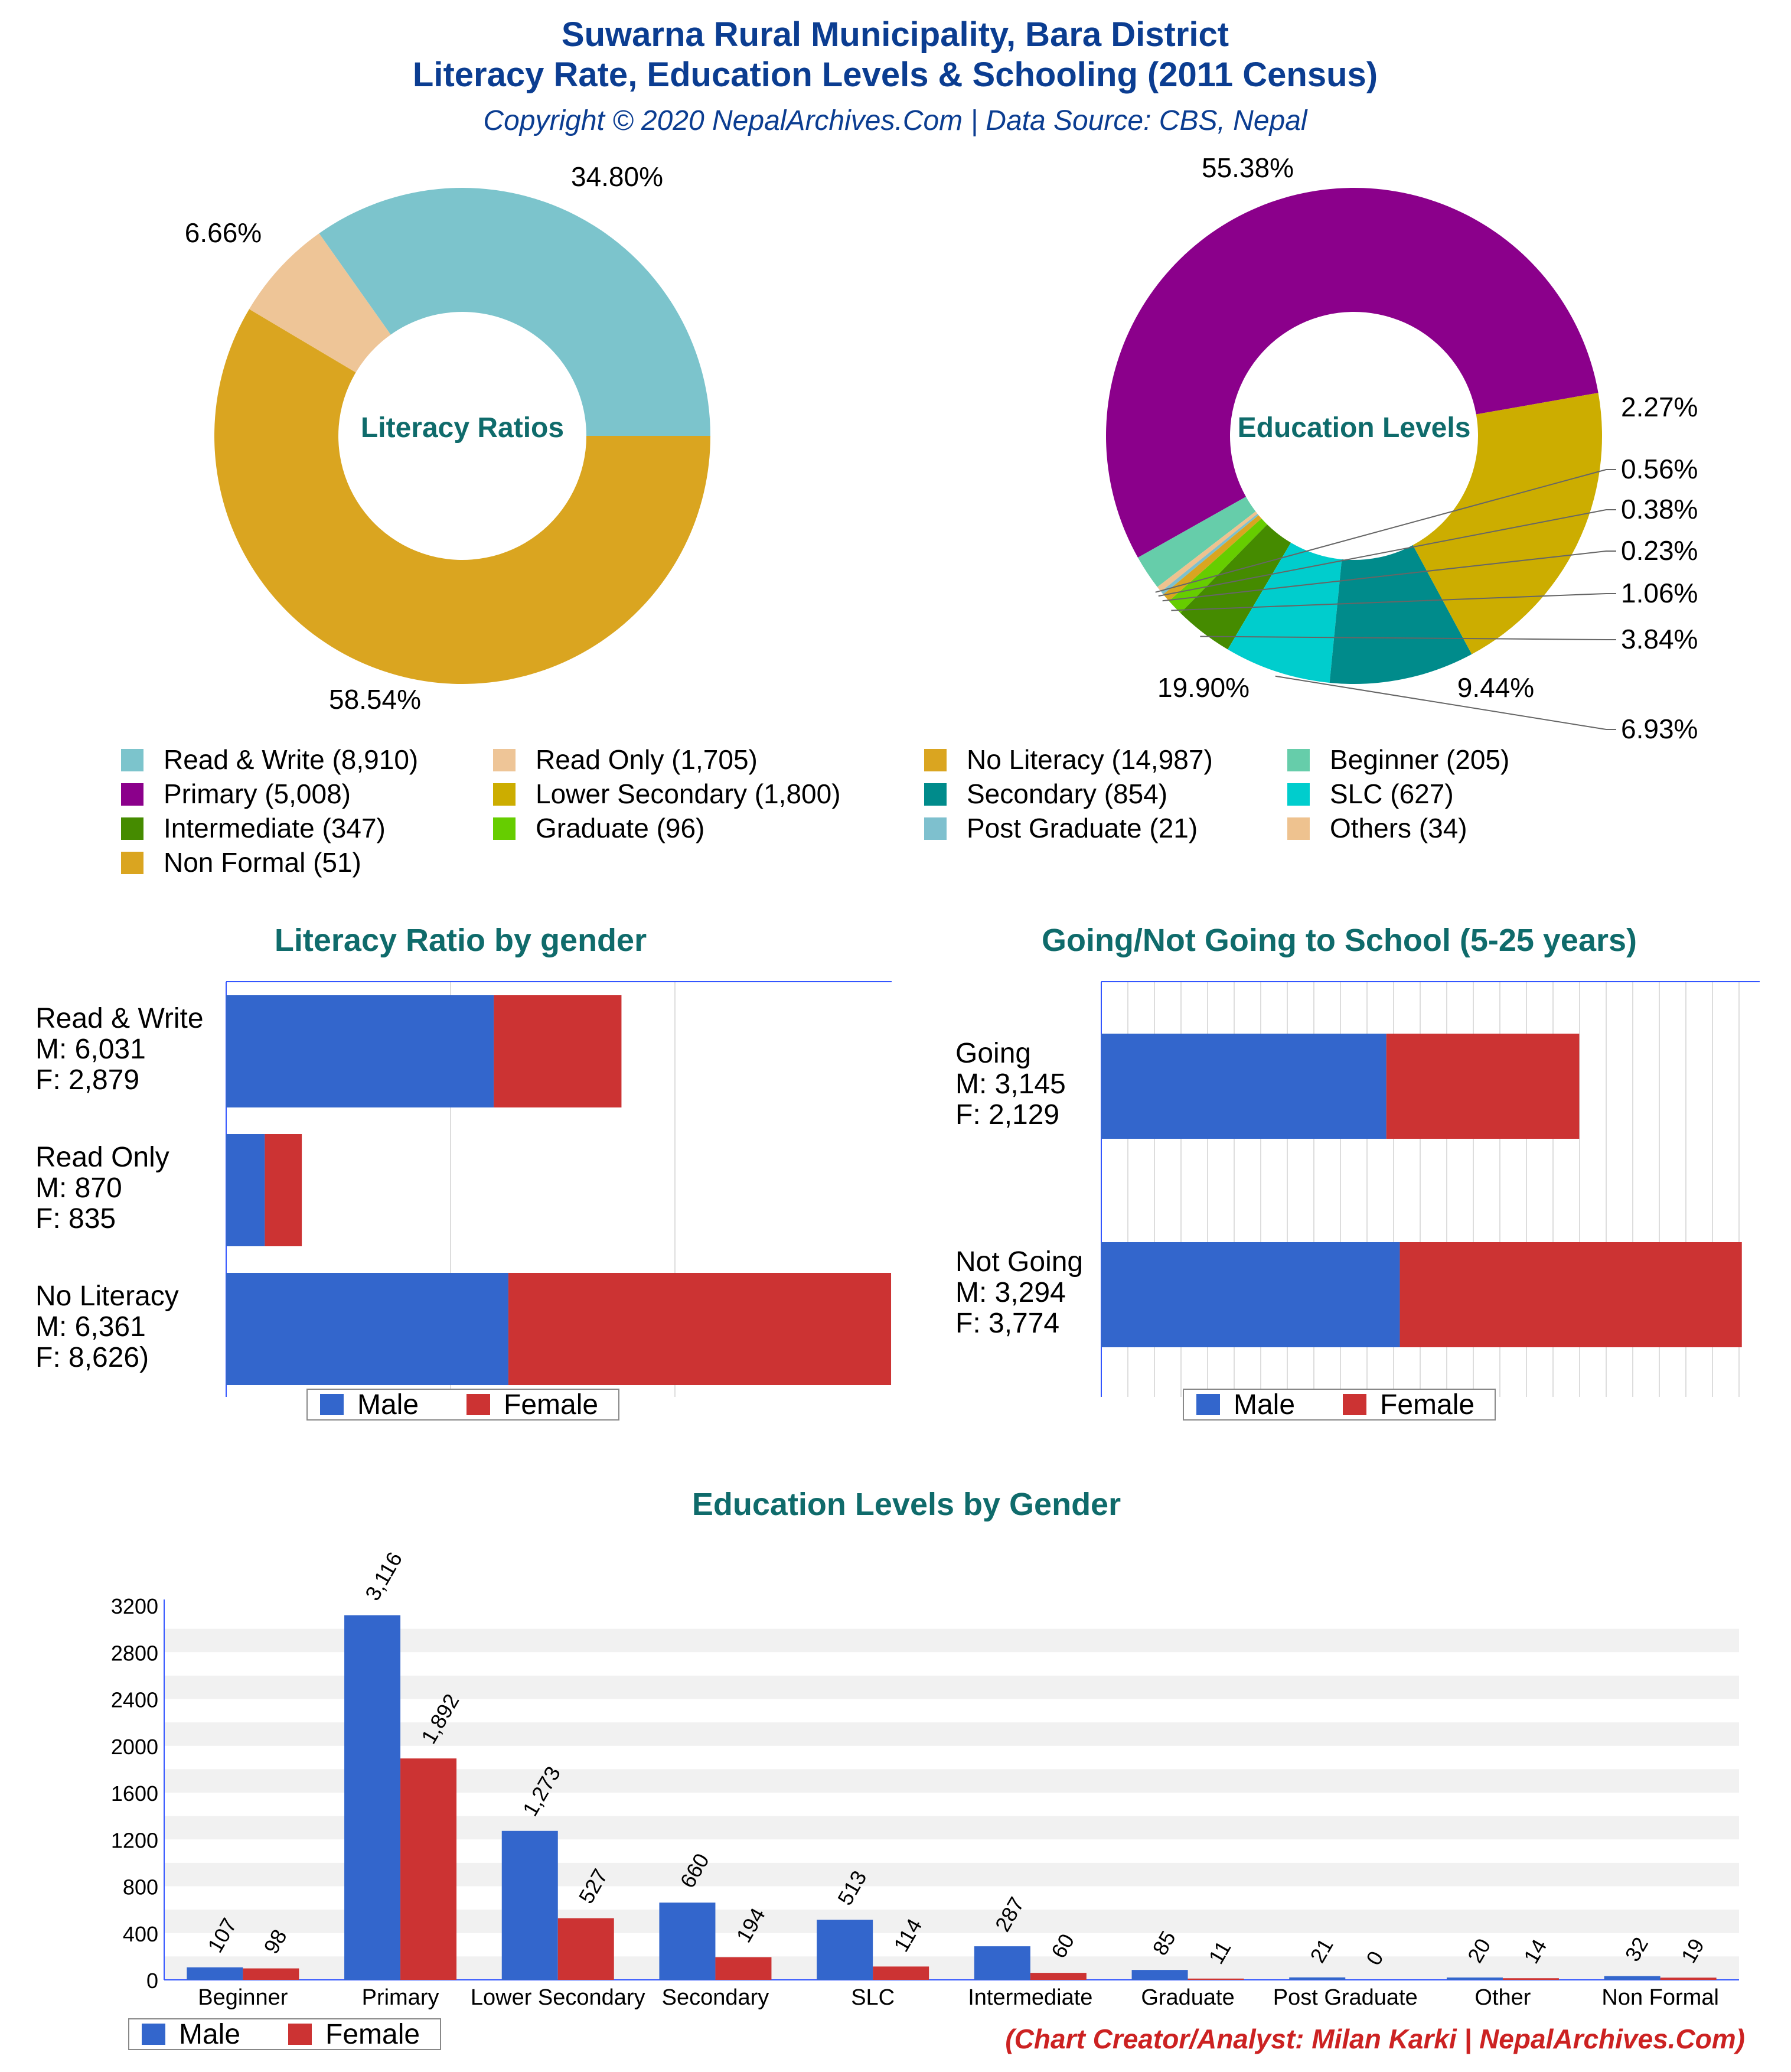 Image resolution: width=1791 pixels, height=2072 pixels. What do you see at coordinates (134, 1840) in the screenshot?
I see `y-tick-label-1200: 1200` at bounding box center [134, 1840].